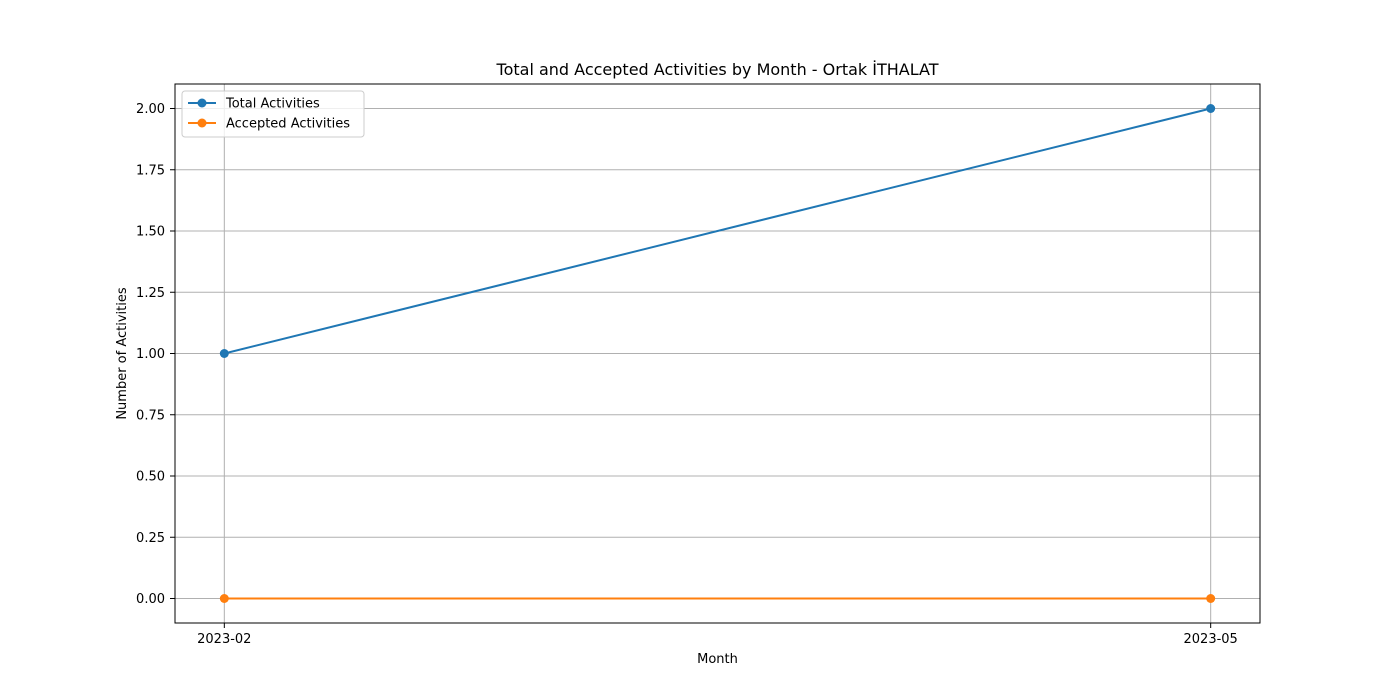 The height and width of the screenshot is (700, 1400). Describe the element at coordinates (122, 353) in the screenshot. I see `y-axis-label: Number of Activities` at that location.